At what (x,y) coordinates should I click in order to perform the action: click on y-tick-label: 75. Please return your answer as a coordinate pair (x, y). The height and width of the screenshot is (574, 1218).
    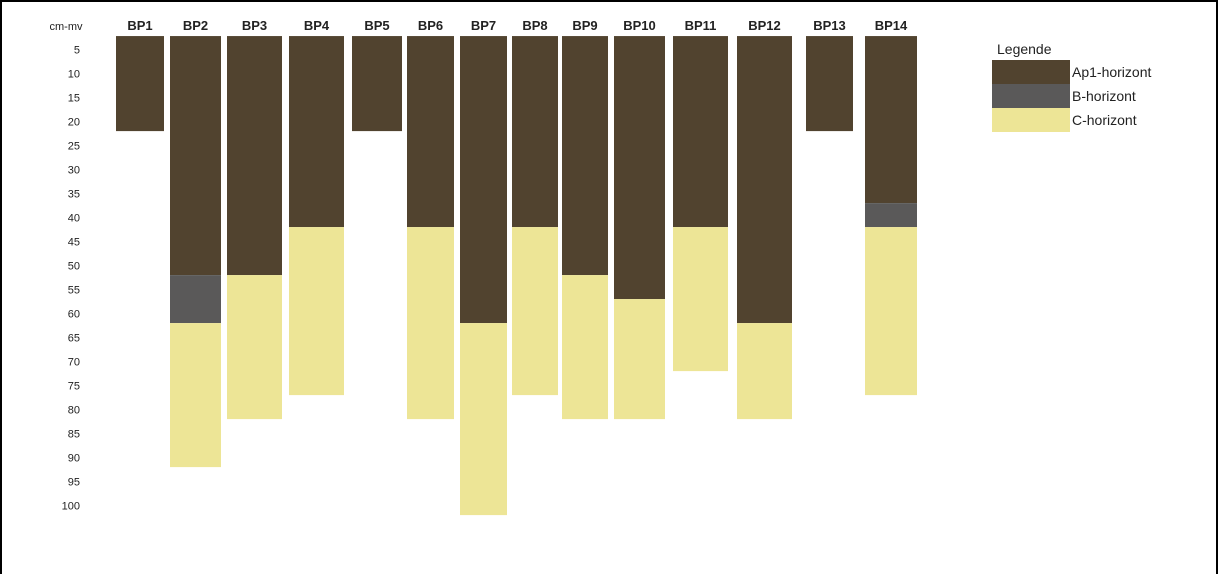
    Looking at the image, I should click on (74, 387).